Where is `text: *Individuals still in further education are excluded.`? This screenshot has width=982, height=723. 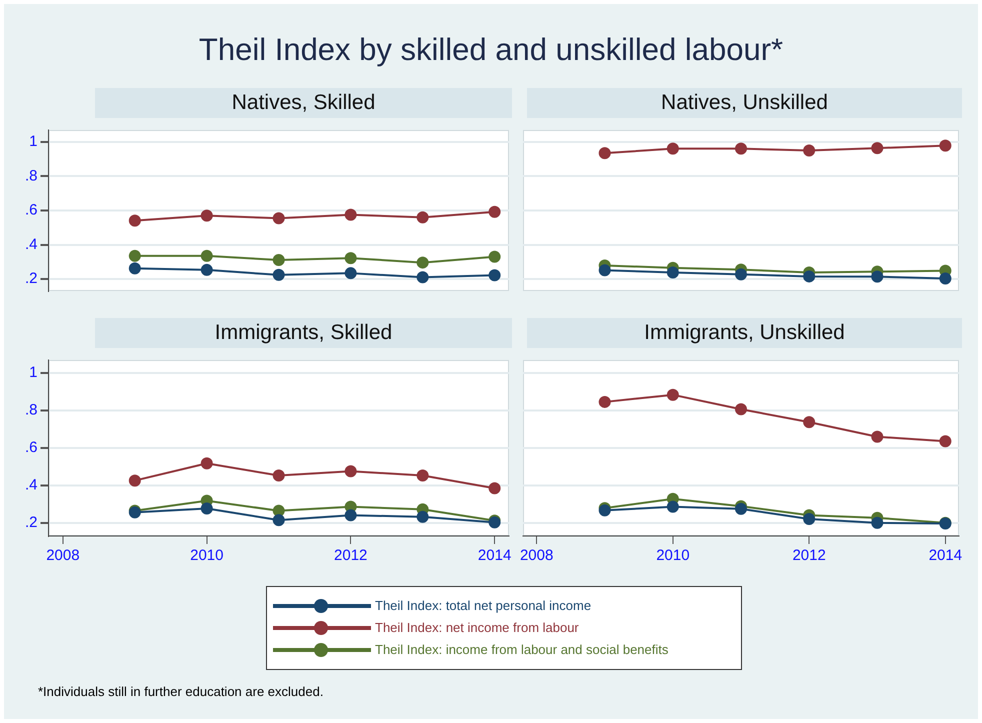
text: *Individuals still in further education are excluded. is located at coordinates (181, 691).